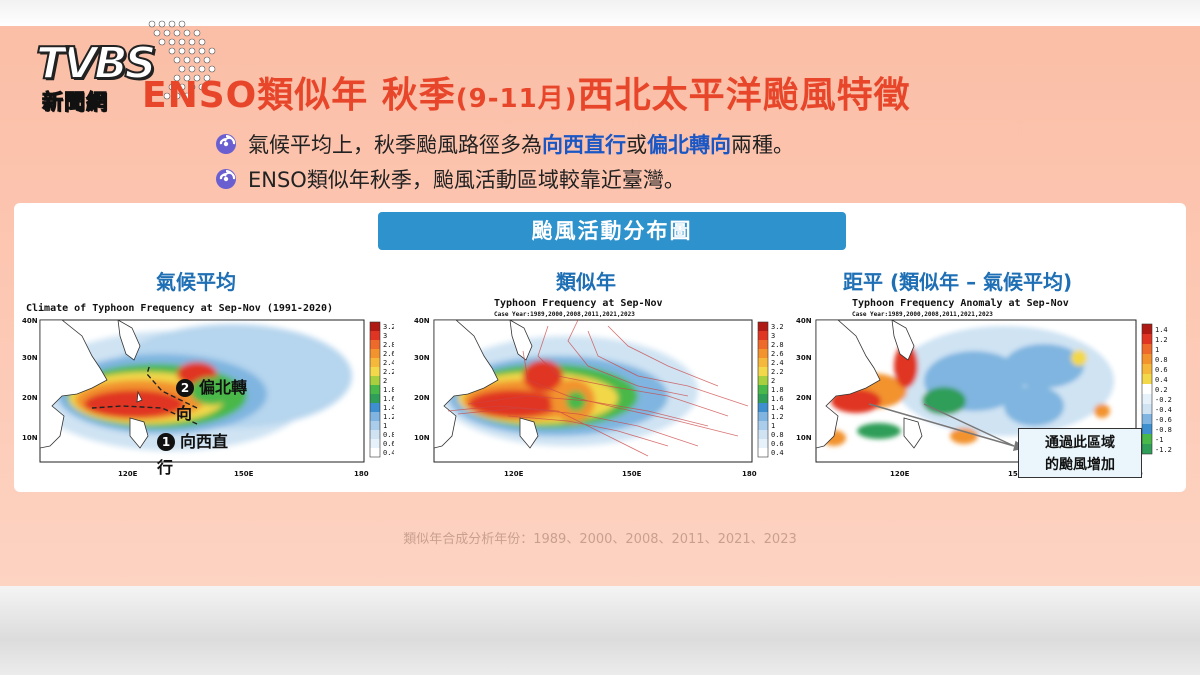  What do you see at coordinates (192, 440) in the screenshot?
I see `annotation-1: 1 向西直` at bounding box center [192, 440].